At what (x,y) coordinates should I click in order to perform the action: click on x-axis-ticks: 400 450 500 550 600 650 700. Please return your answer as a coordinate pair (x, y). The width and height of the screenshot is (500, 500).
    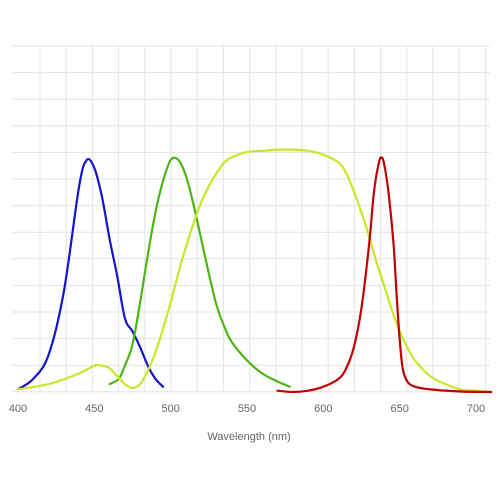
    Looking at the image, I should click on (247, 409).